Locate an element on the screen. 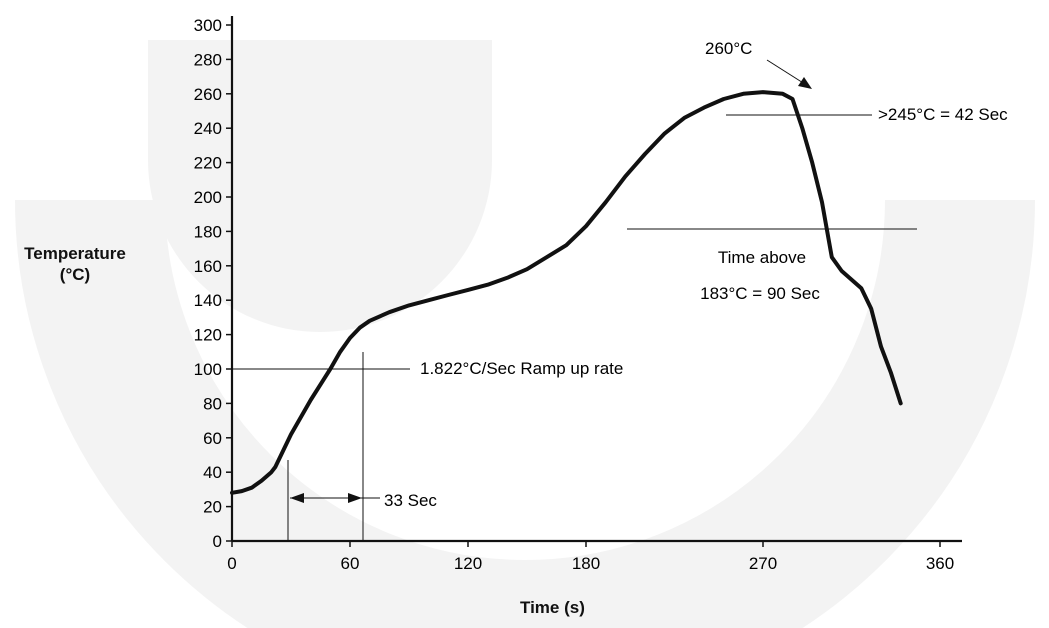 This screenshot has width=1049, height=628. y-tick-label: 220 is located at coordinates (208, 163).